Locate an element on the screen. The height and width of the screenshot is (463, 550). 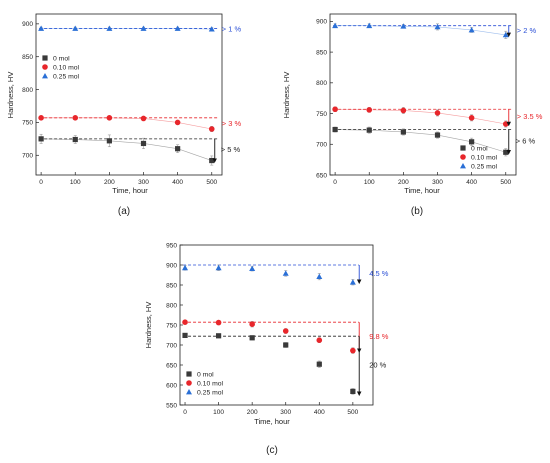
panel-b-xtick-label-500: 500 is located at coordinates (505, 182).